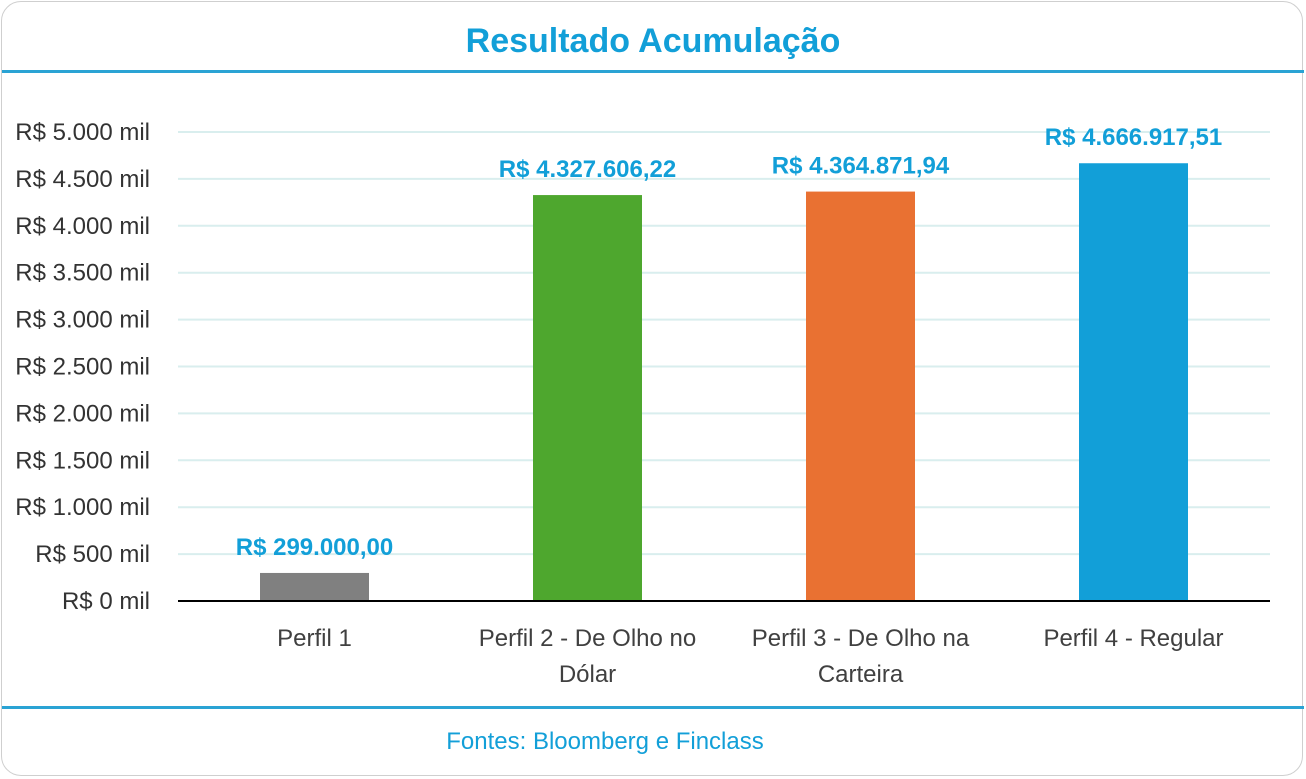  I want to click on y-tick-label: R$ 3.000 mil, so click(82, 320).